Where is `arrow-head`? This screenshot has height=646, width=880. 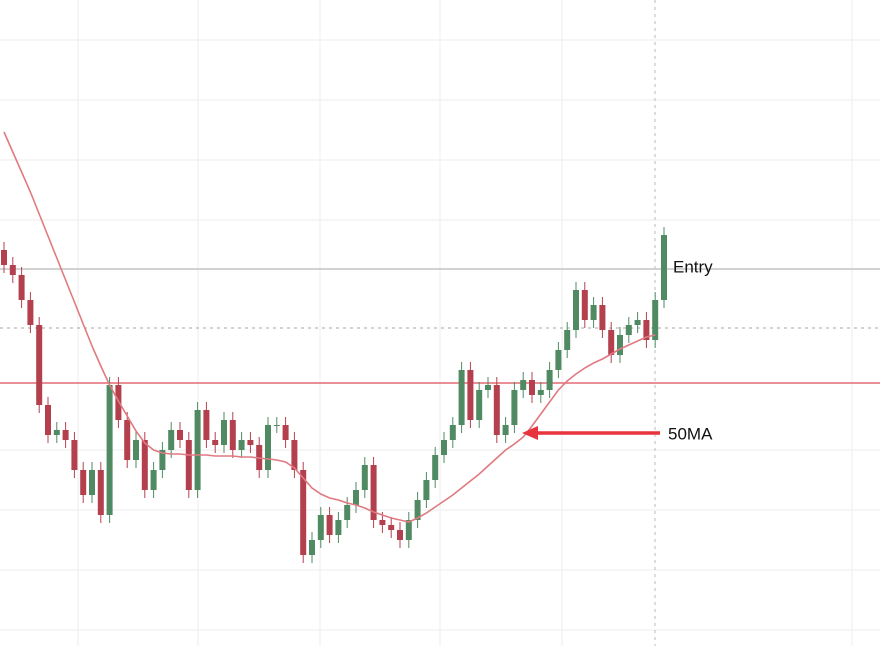
arrow-head is located at coordinates (530, 433).